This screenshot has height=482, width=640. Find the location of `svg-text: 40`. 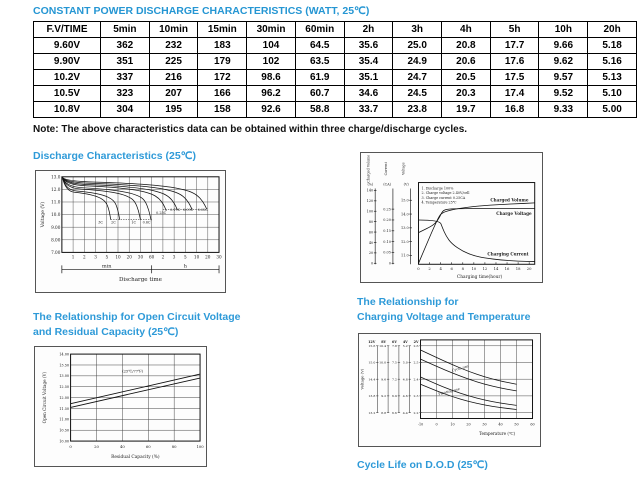

svg-text: 40 is located at coordinates (500, 424).